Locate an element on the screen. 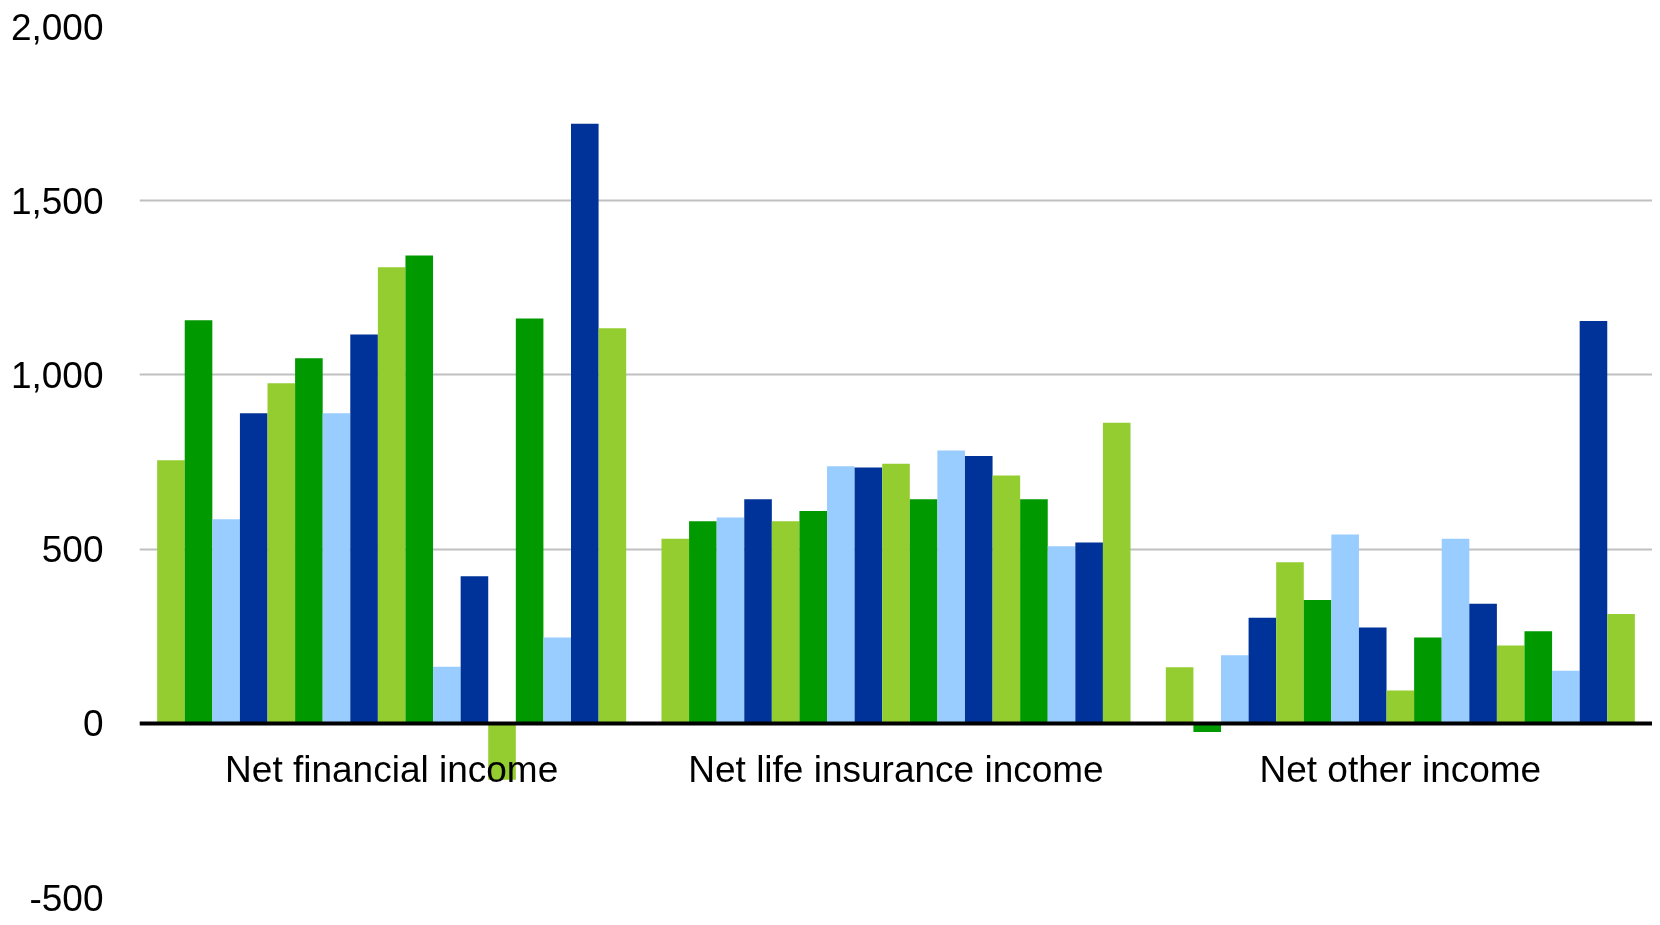 This screenshot has height=925, width=1660. y-tick-label: 500 is located at coordinates (72, 550).